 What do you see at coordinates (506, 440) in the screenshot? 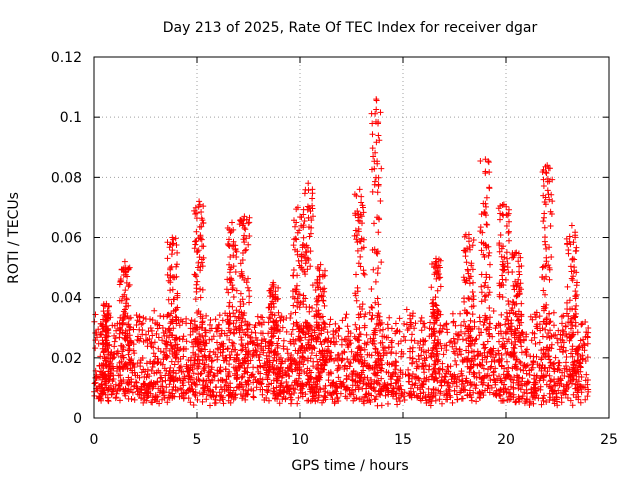
I see `x-tick-label: 20` at bounding box center [506, 440].